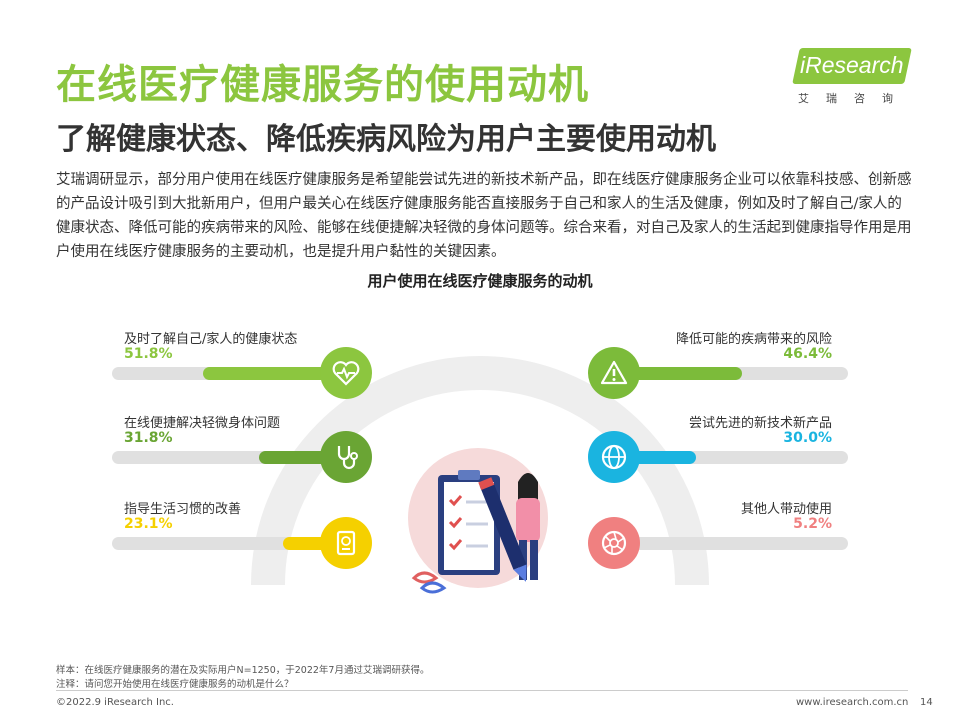  I want to click on warning-icon, so click(614, 373).